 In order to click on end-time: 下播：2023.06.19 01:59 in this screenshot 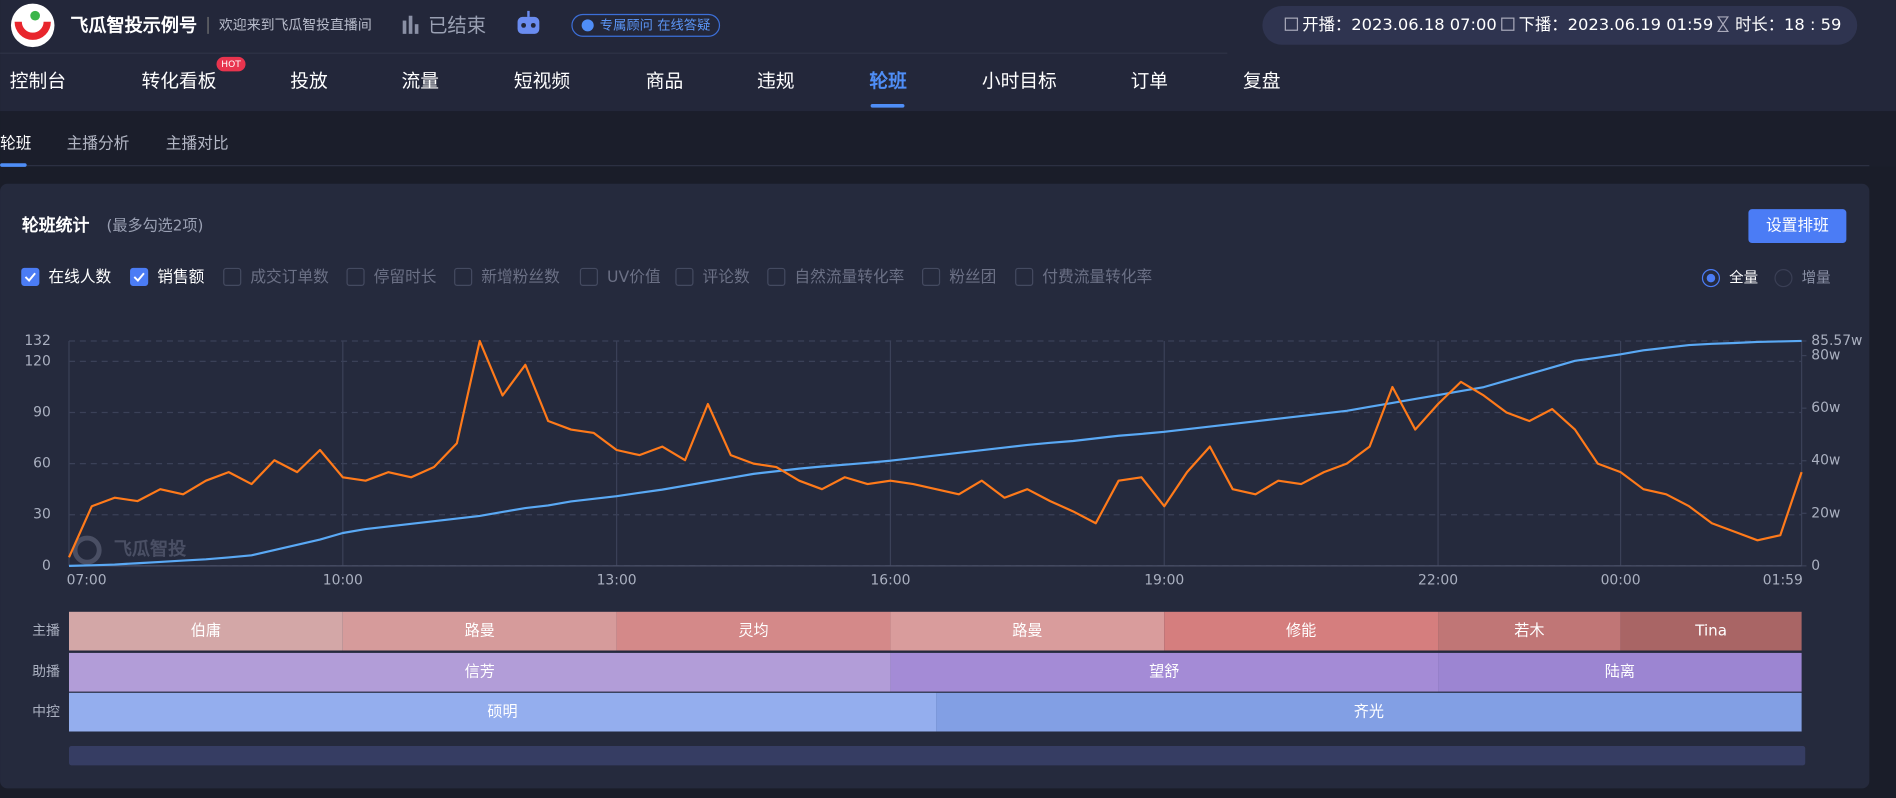, I will do `click(1616, 24)`.